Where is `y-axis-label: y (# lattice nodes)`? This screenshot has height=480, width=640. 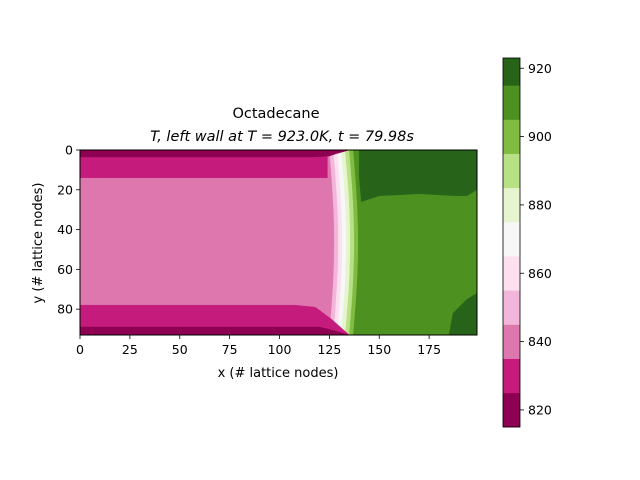 y-axis-label: y (# lattice nodes) is located at coordinates (38, 243).